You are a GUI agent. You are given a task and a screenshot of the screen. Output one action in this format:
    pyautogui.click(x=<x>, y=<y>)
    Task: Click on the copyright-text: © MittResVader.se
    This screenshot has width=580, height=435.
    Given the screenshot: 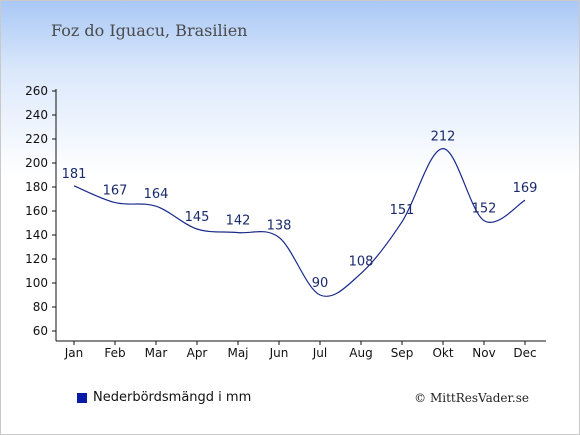 What is the action you would take?
    pyautogui.click(x=471, y=398)
    